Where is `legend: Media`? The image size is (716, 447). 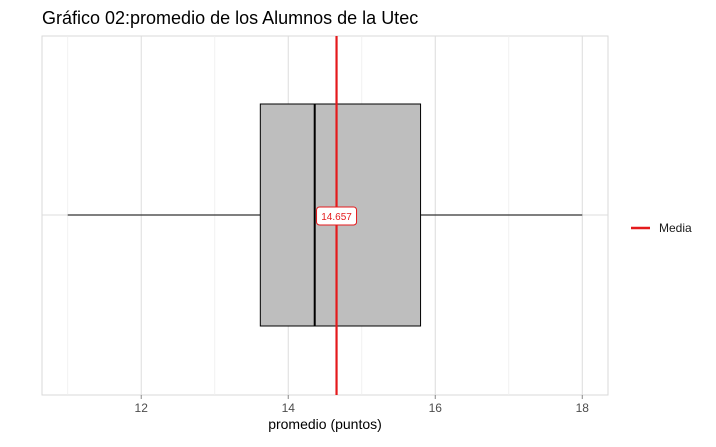
legend: Media is located at coordinates (661, 228).